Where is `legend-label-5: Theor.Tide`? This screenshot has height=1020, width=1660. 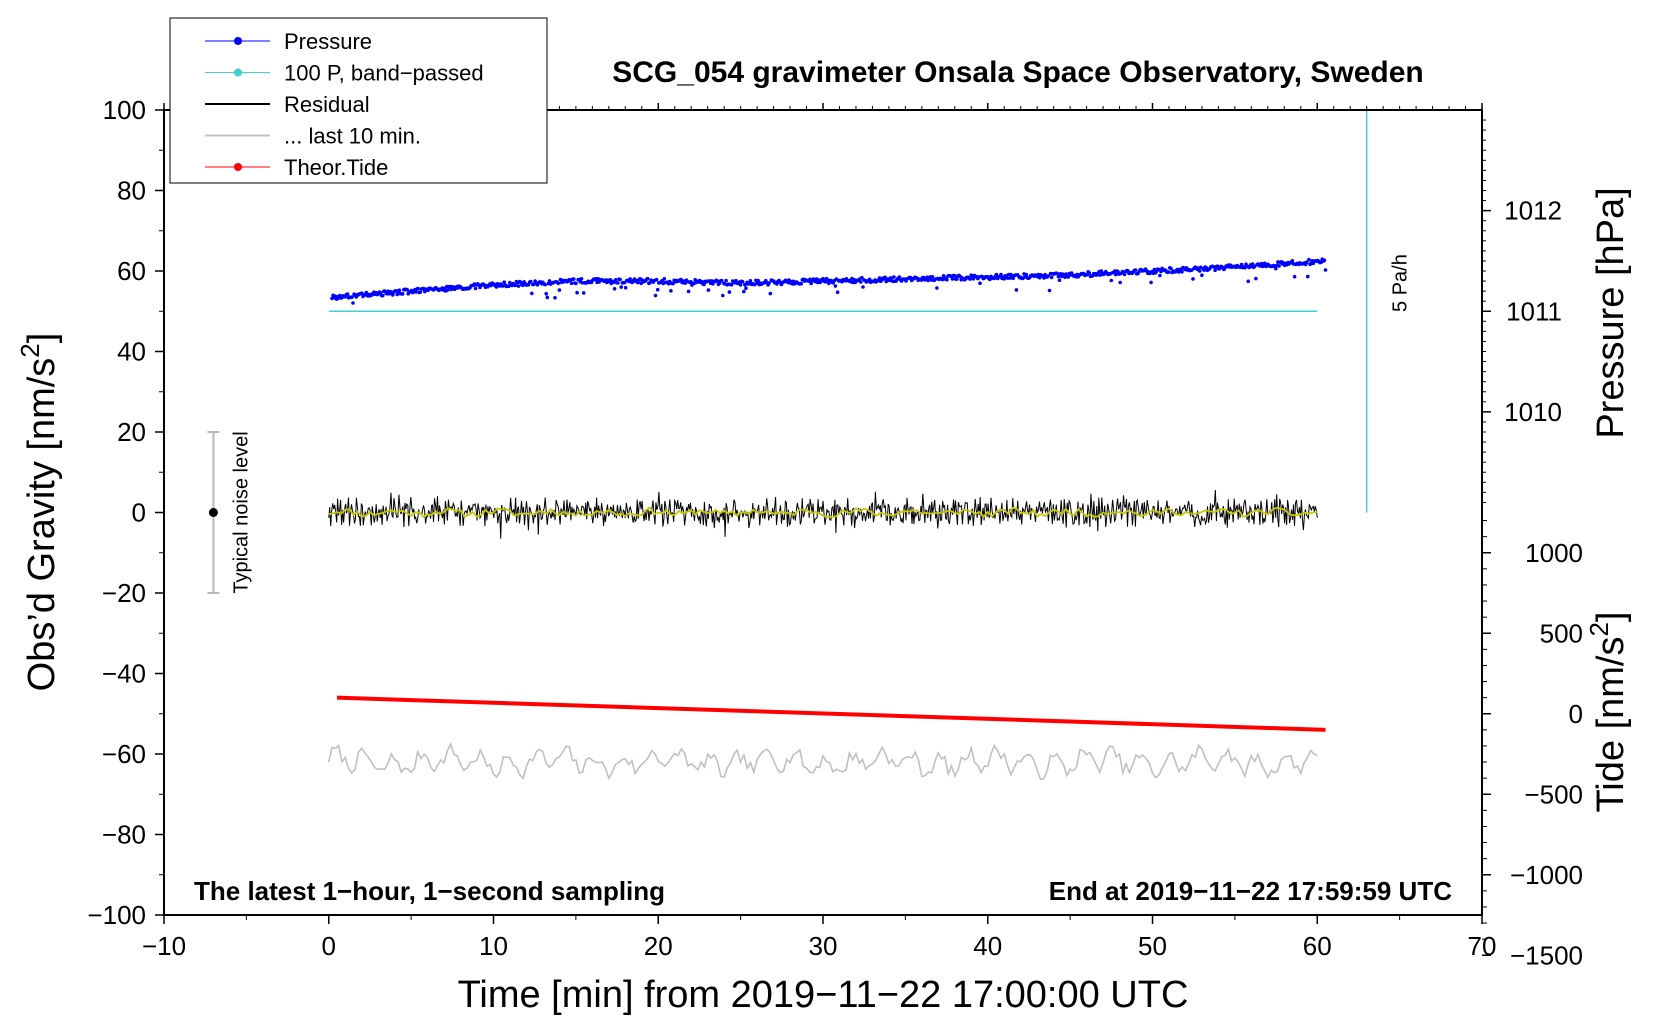 legend-label-5: Theor.Tide is located at coordinates (336, 167).